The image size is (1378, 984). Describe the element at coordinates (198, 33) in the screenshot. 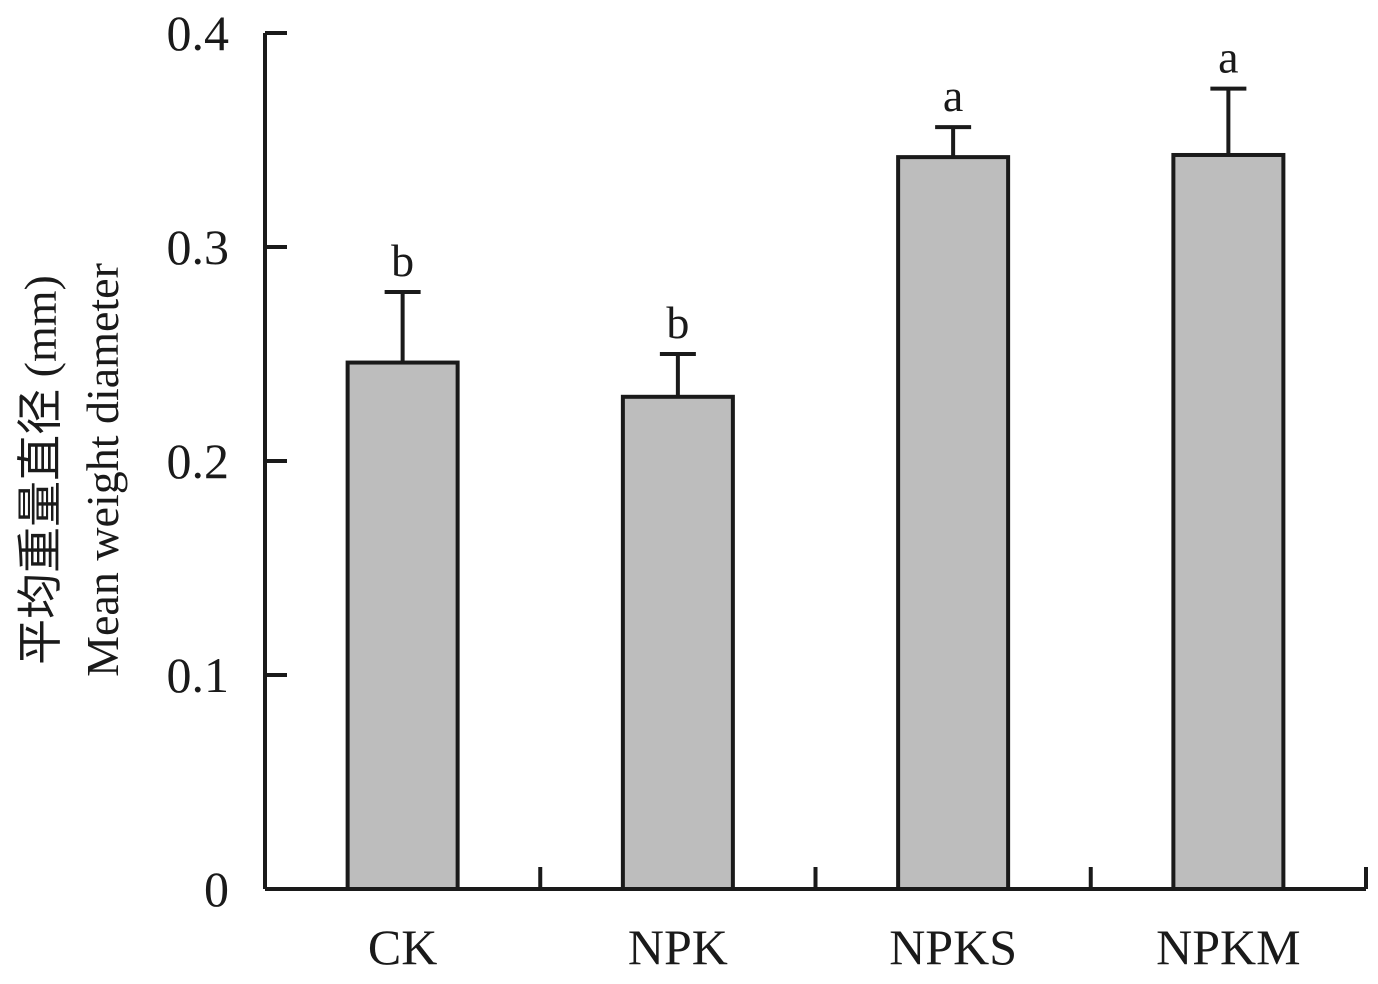

I see `y-tick-label: 0.4` at that location.